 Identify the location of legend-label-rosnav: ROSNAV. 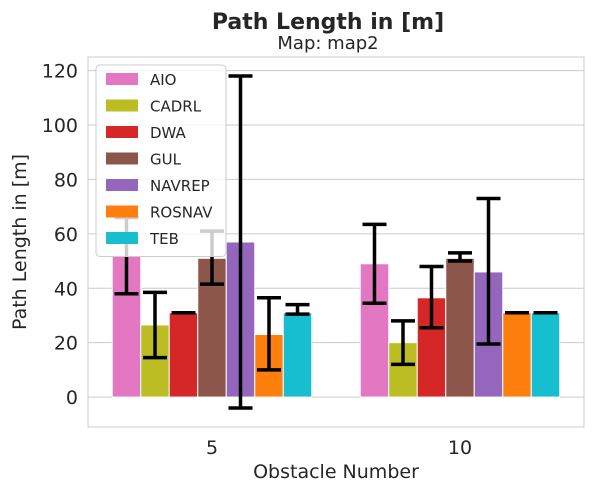
(181, 213).